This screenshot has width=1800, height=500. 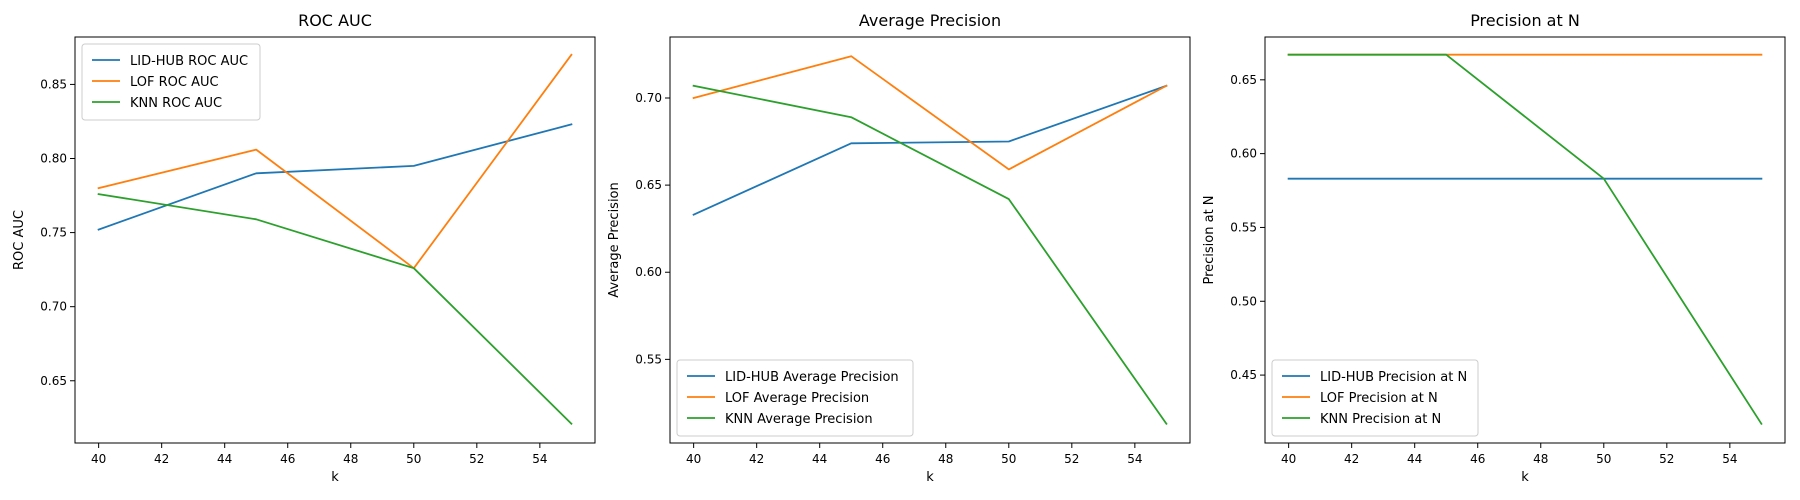 What do you see at coordinates (335, 20) in the screenshot?
I see `chart-title: ROC AUC` at bounding box center [335, 20].